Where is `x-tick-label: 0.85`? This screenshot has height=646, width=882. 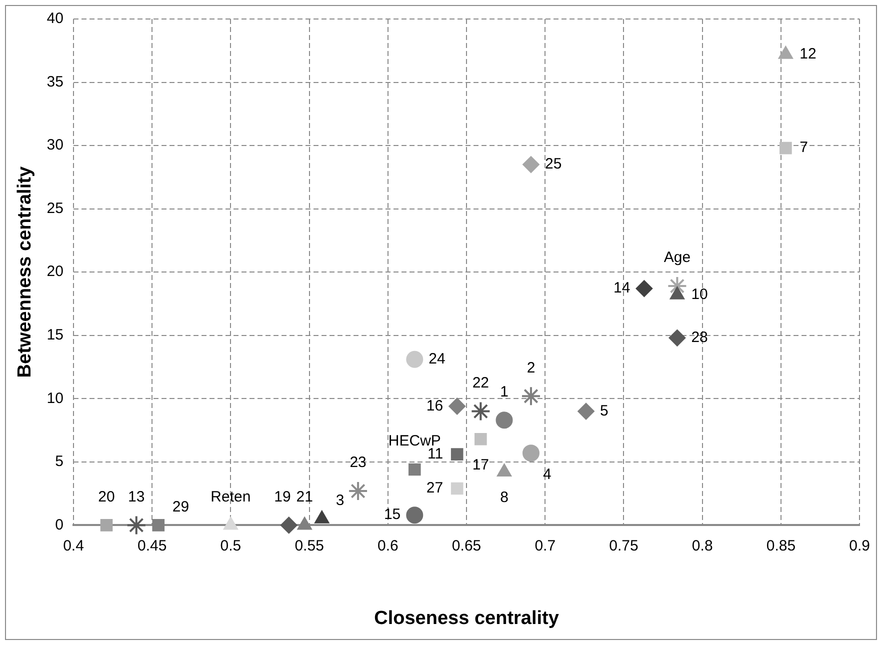 x-tick-label: 0.85 is located at coordinates (781, 545).